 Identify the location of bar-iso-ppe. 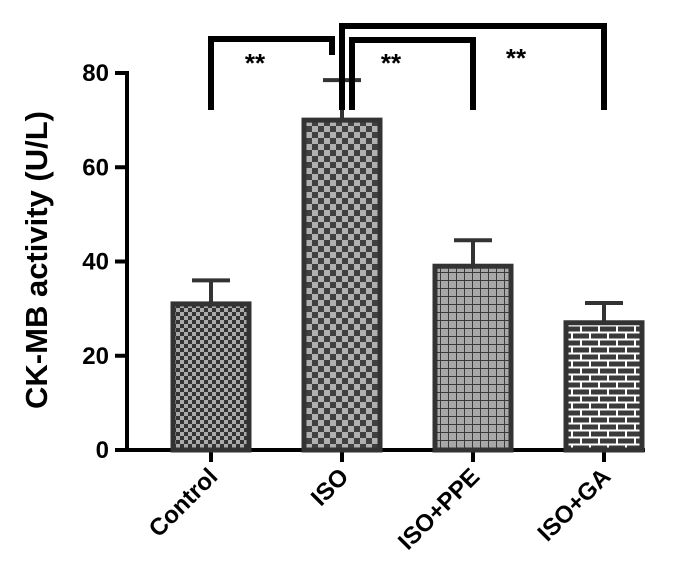
(473, 358).